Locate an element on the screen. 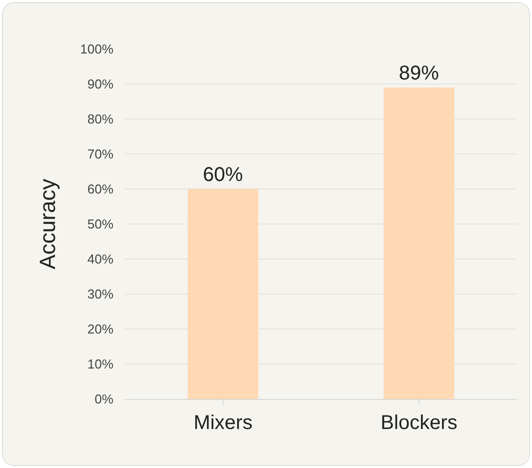  y-tick-label: 60% is located at coordinates (100, 189).